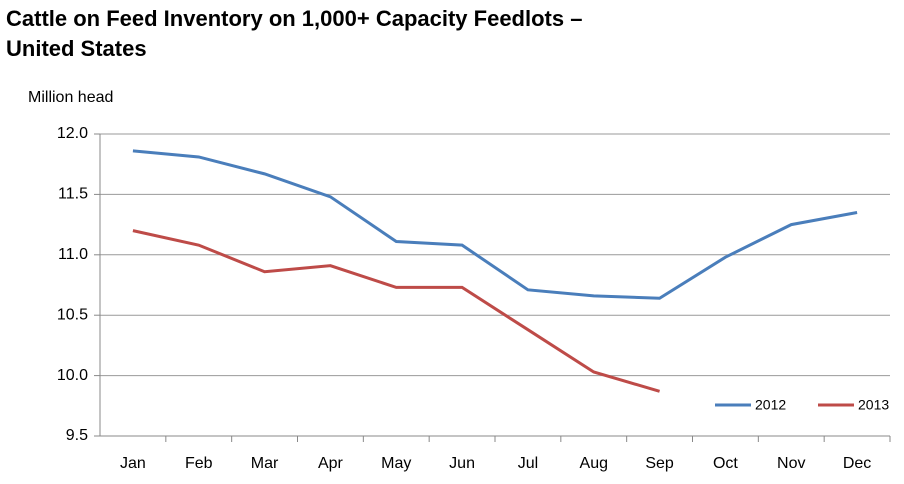 The width and height of the screenshot is (904, 484). I want to click on x-tick-label: Apr, so click(331, 463).